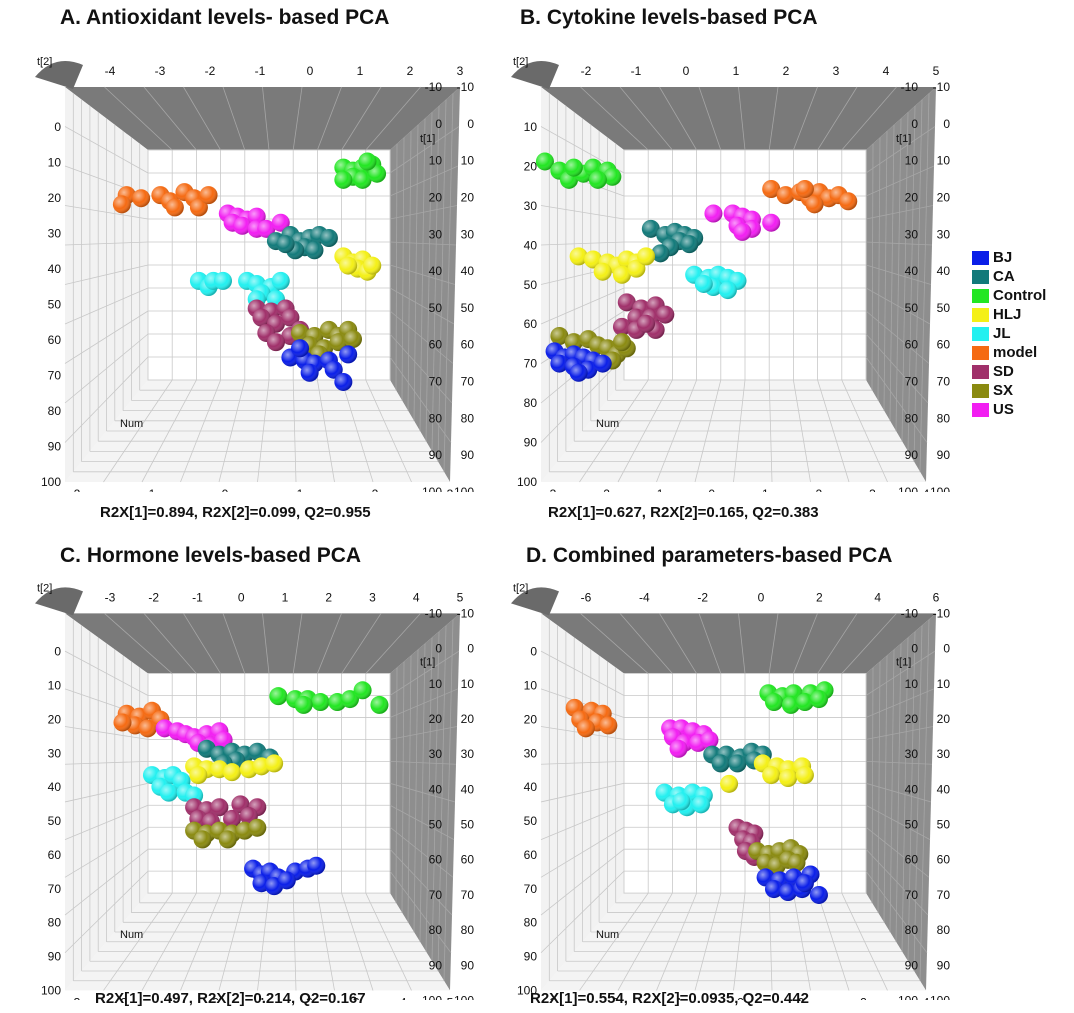  I want to click on legend-label: HLJ, so click(1007, 314).